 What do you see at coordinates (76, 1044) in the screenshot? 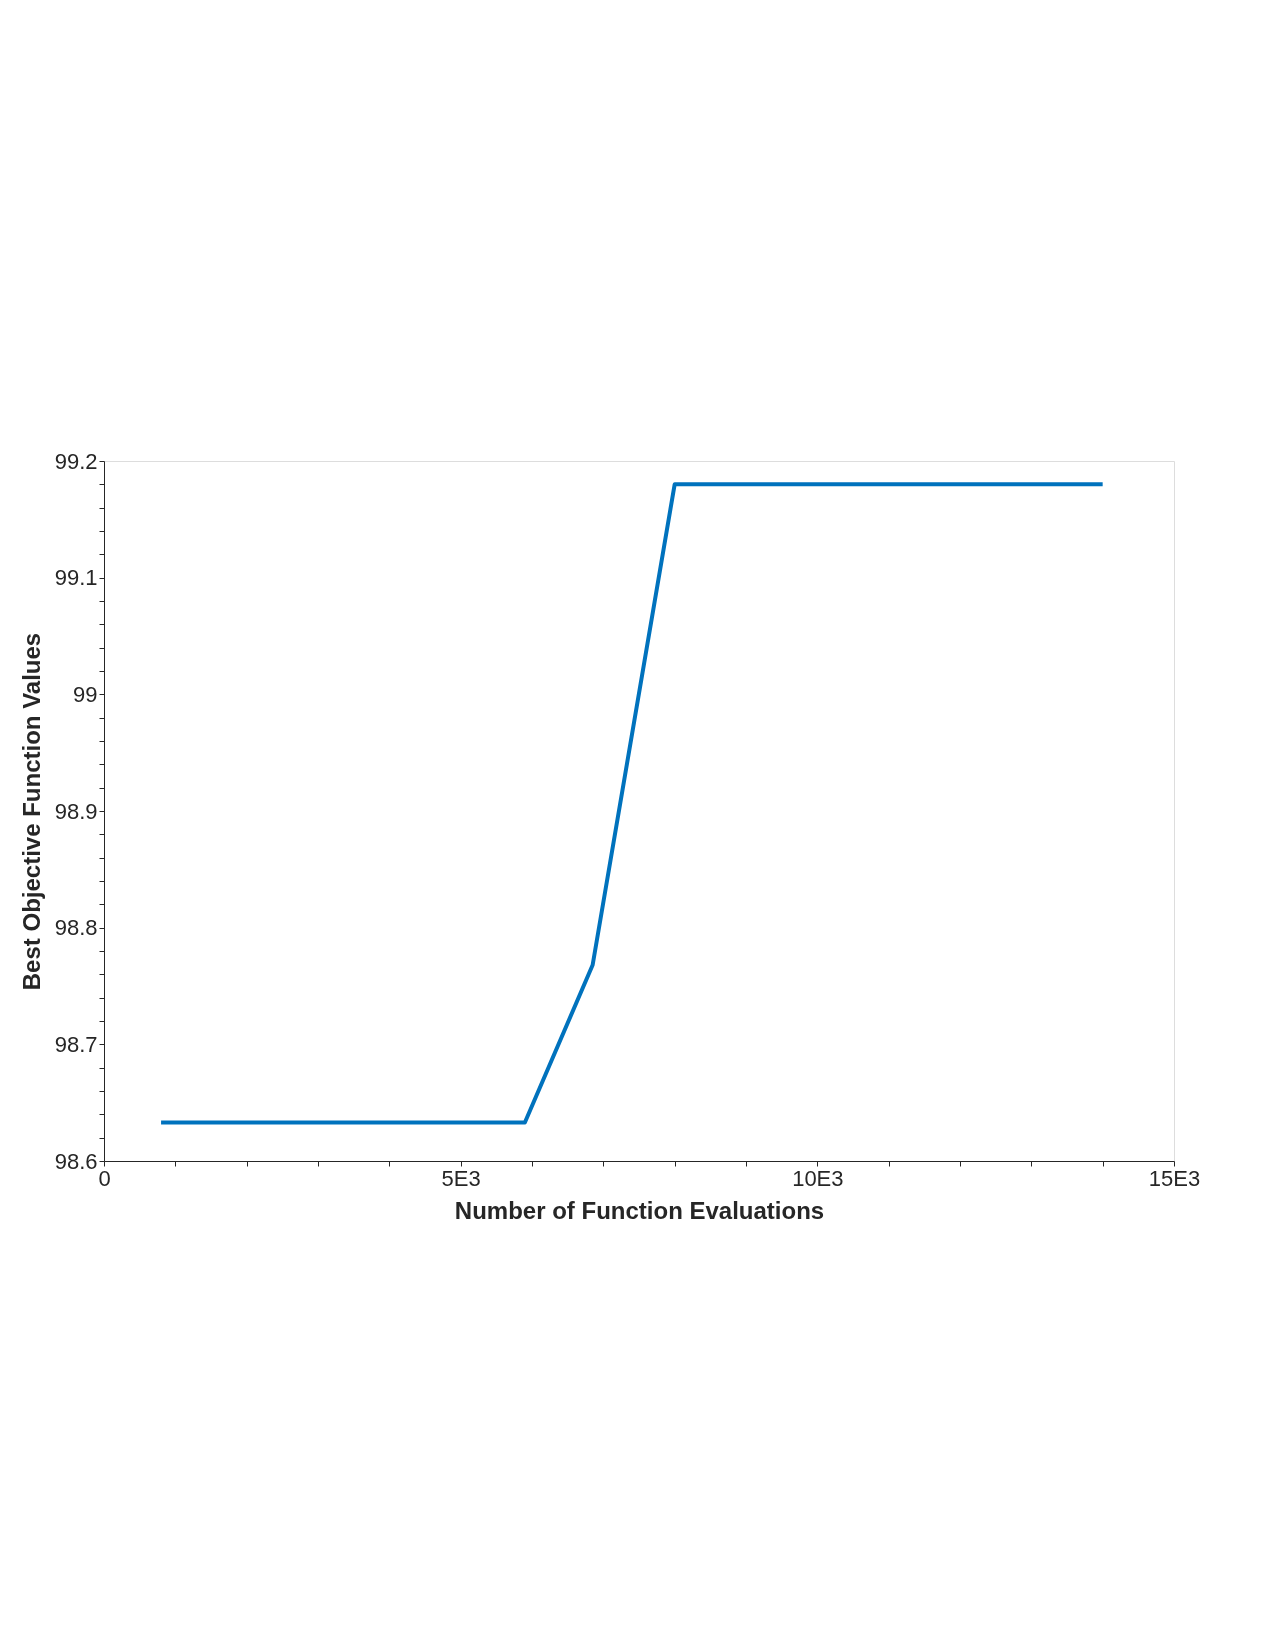
I see `y-tick-label: 98.7` at bounding box center [76, 1044].